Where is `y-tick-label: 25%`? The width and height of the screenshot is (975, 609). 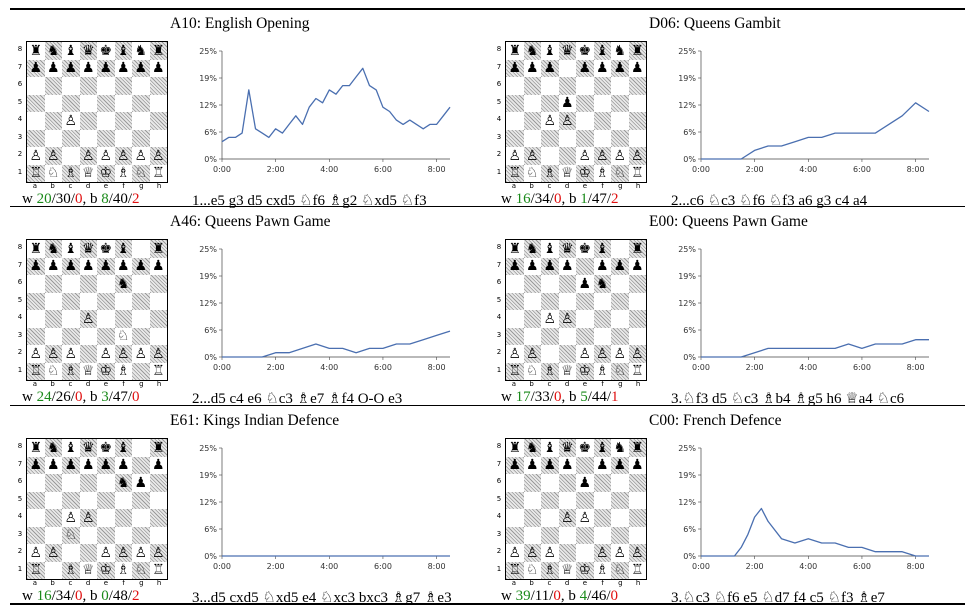
y-tick-label: 25% is located at coordinates (687, 249).